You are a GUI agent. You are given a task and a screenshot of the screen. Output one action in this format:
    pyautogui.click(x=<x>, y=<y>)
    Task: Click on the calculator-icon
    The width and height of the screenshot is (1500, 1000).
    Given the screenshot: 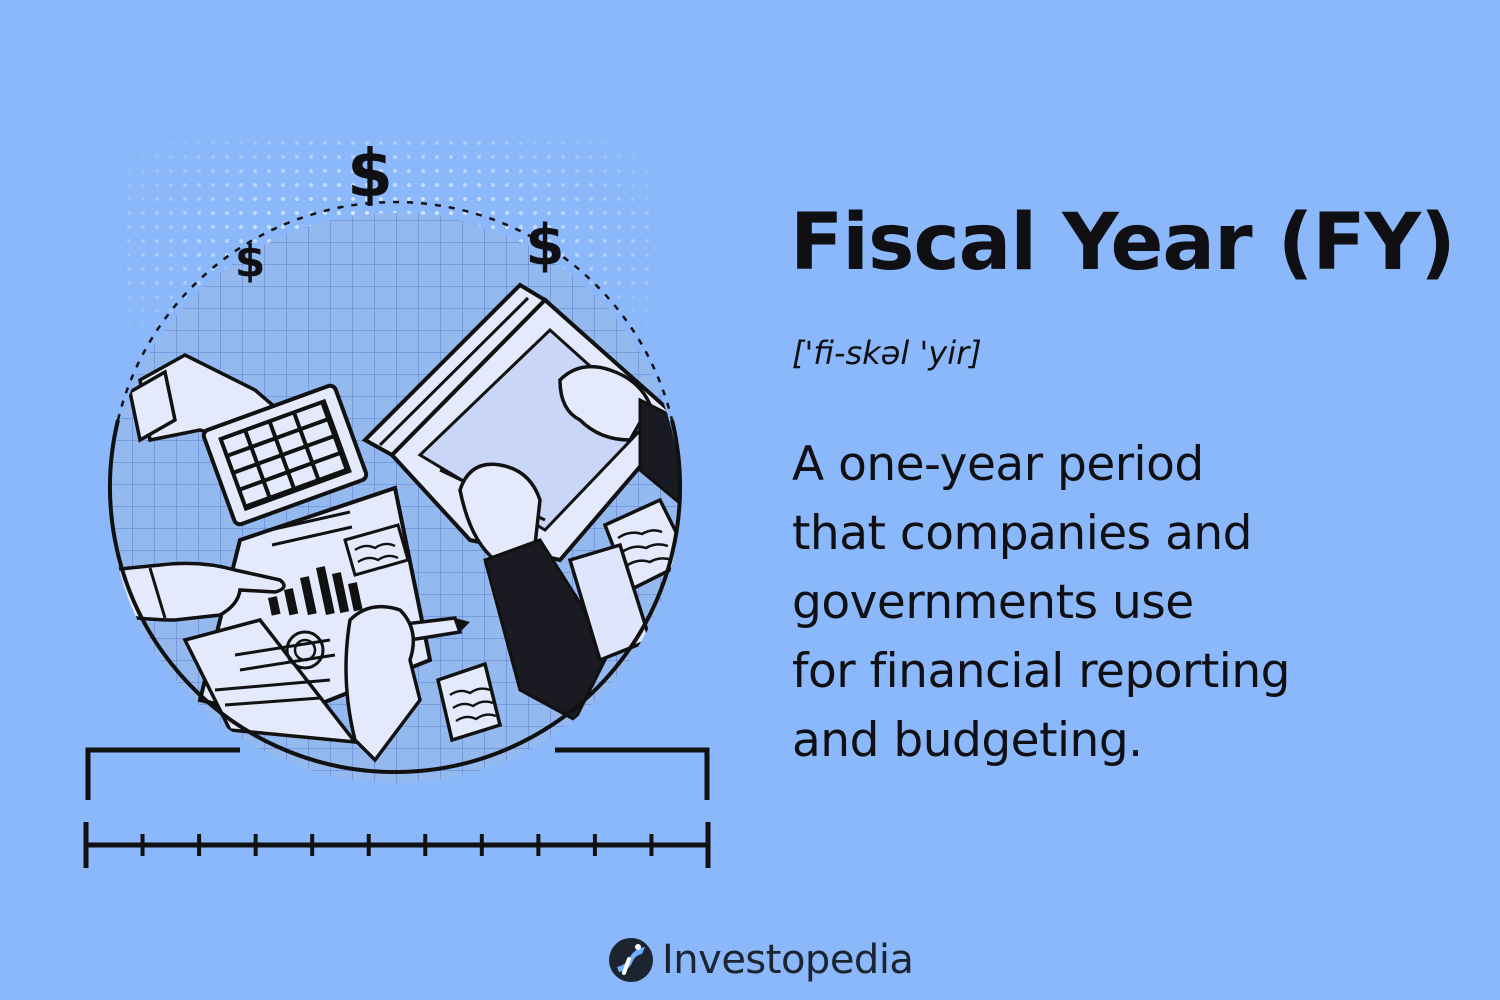 What is the action you would take?
    pyautogui.click(x=248, y=440)
    